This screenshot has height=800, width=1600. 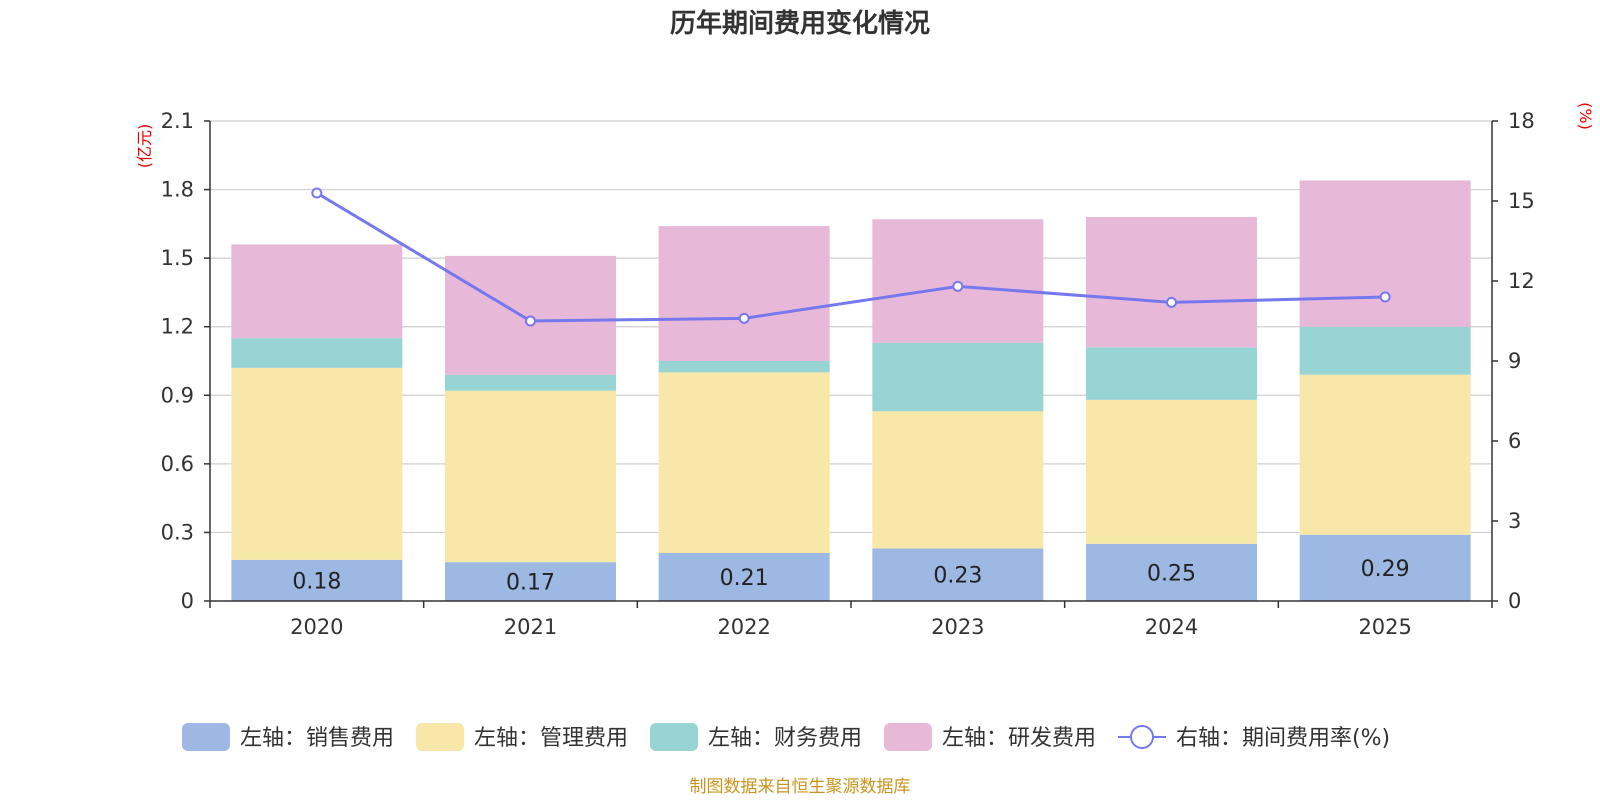 I want to click on right-tick-label: 6, so click(x=1514, y=441).